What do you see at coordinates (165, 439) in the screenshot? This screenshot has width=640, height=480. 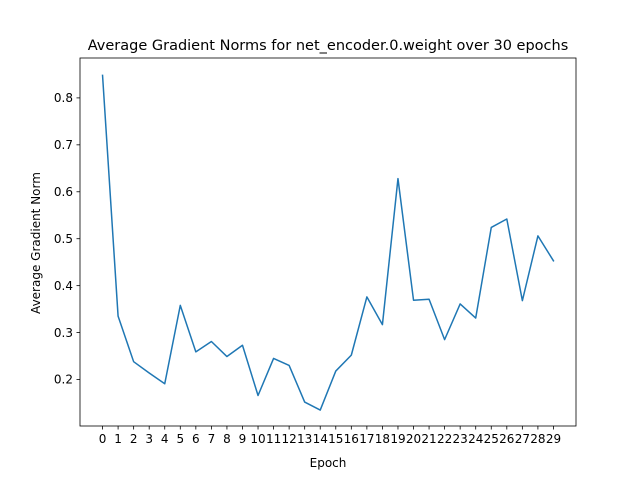 I see `x-tick-label: 4` at bounding box center [165, 439].